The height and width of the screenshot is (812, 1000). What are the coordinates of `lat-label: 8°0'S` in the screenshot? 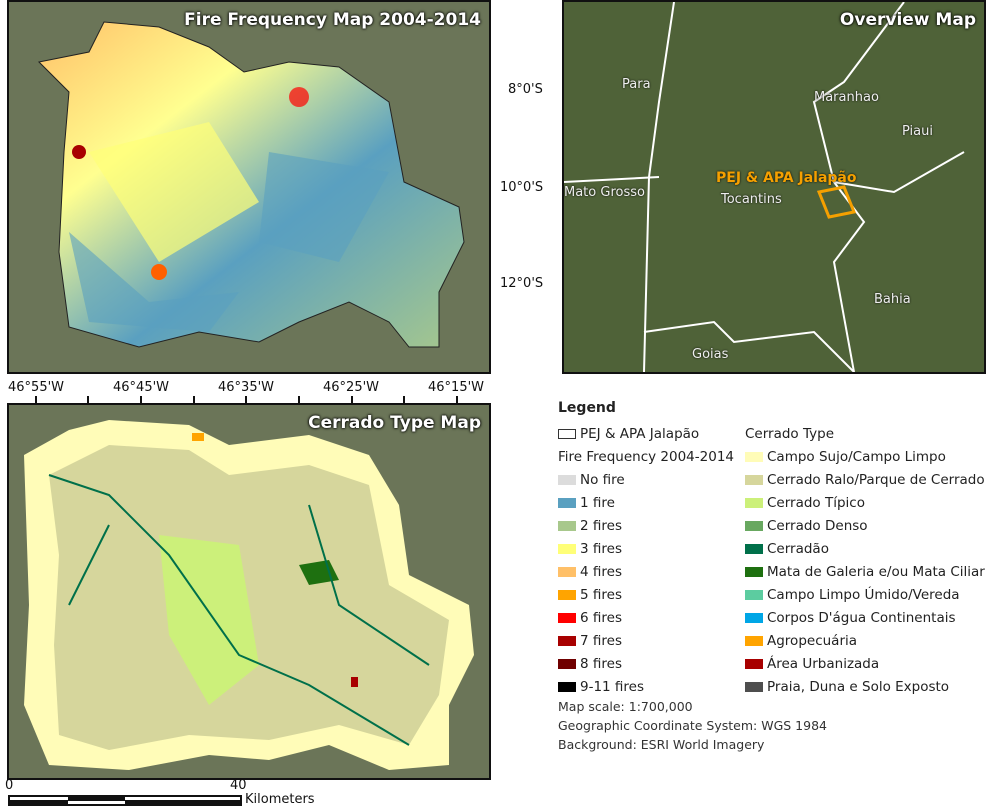 It's located at (525, 89).